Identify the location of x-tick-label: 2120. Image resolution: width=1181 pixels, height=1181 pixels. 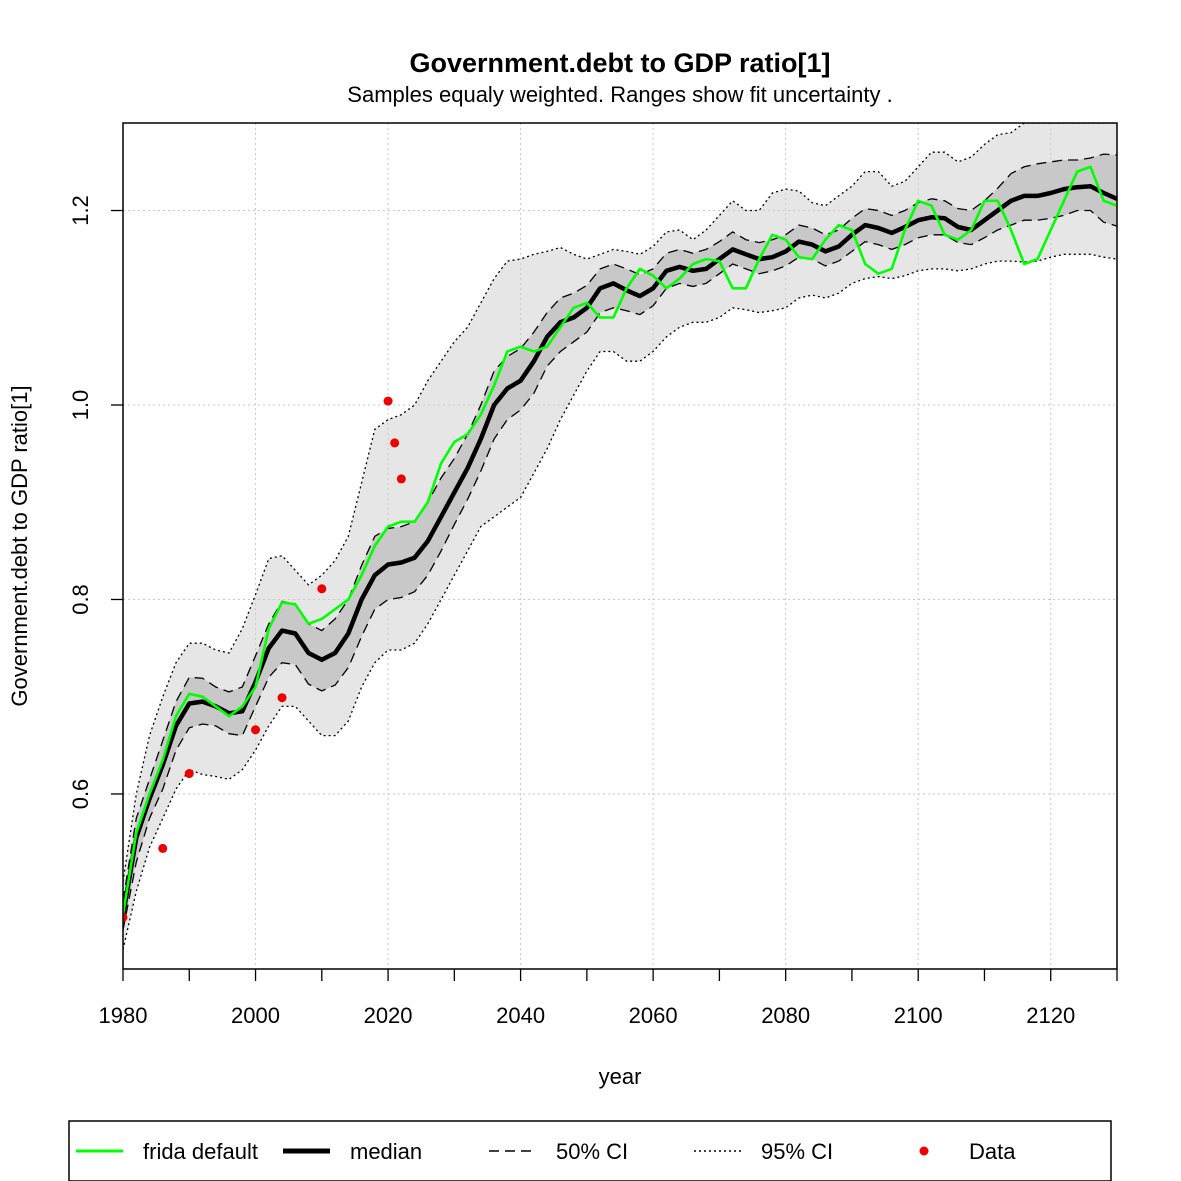
(1050, 1015).